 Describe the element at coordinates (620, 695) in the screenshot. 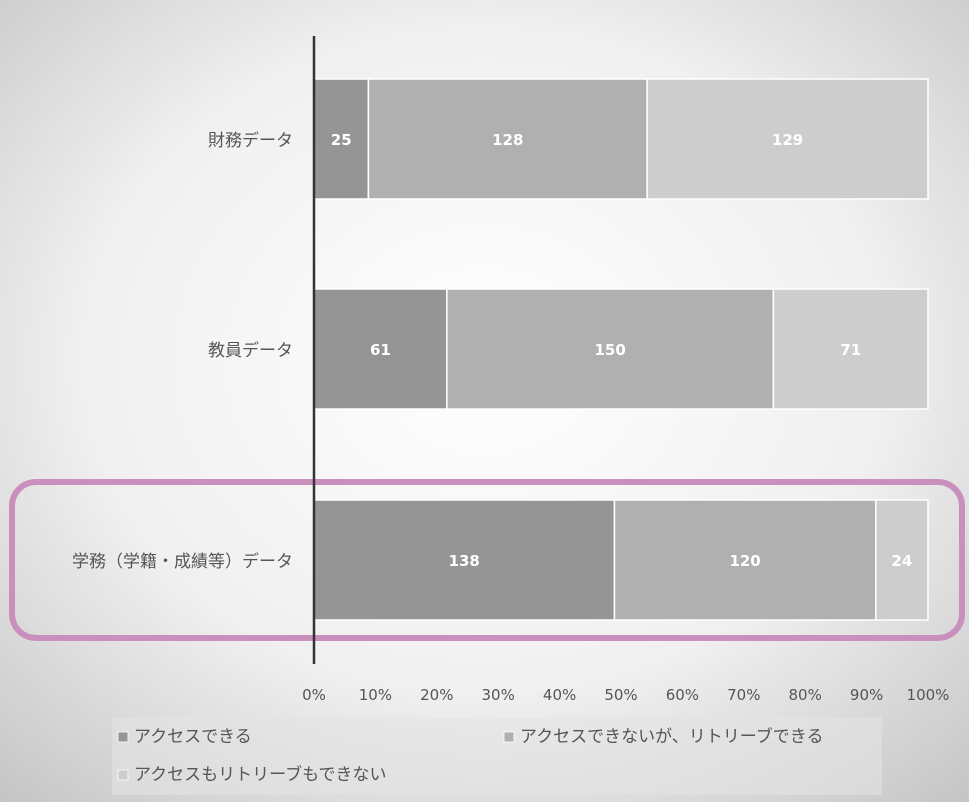

I see `x-tick-label: 50%` at that location.